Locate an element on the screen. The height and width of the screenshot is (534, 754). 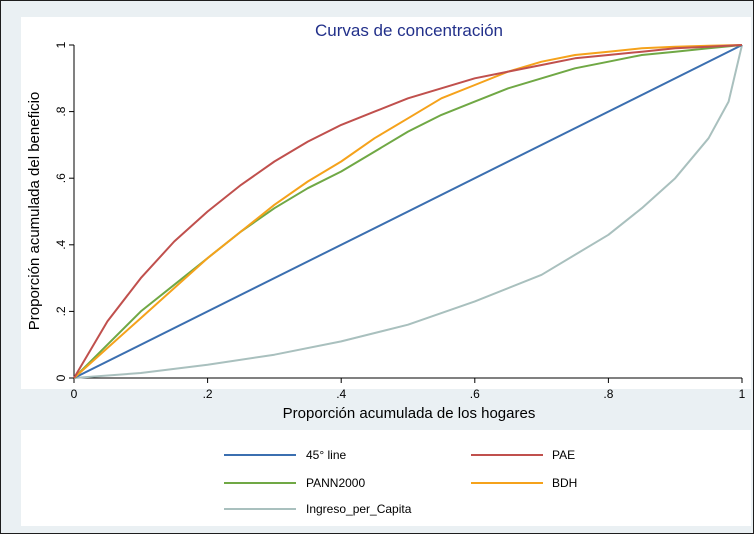
y-tick-label: .8 is located at coordinates (61, 111).